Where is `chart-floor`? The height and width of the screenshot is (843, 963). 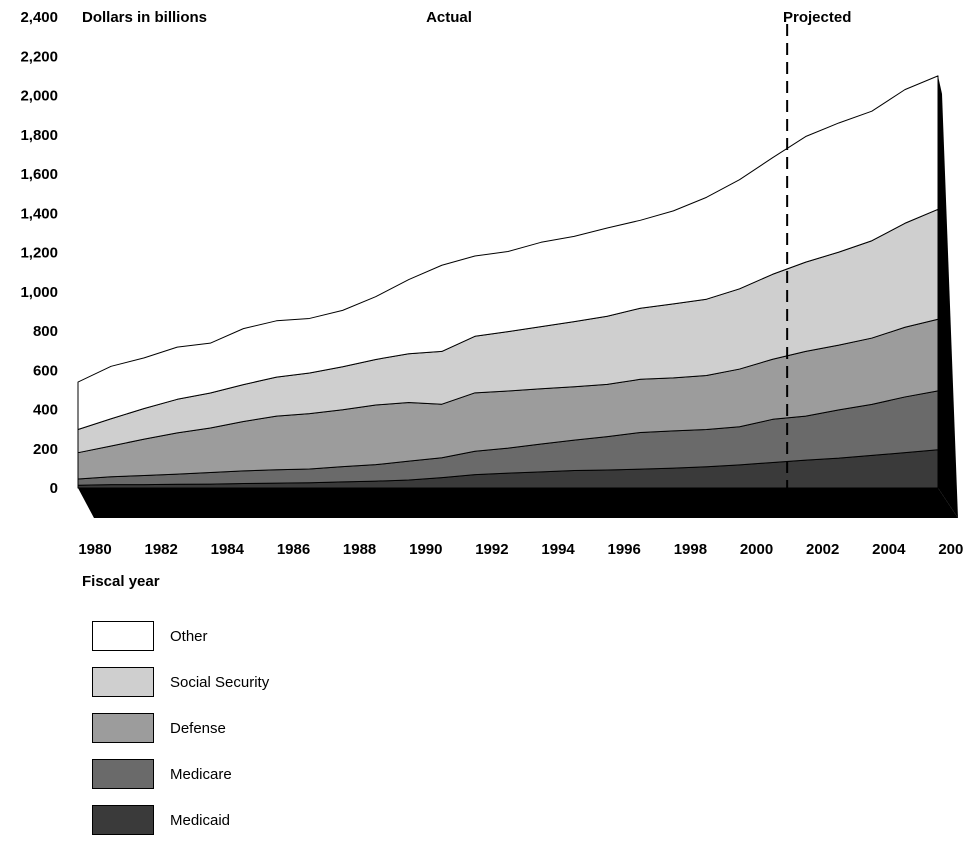
chart-floor is located at coordinates (518, 503).